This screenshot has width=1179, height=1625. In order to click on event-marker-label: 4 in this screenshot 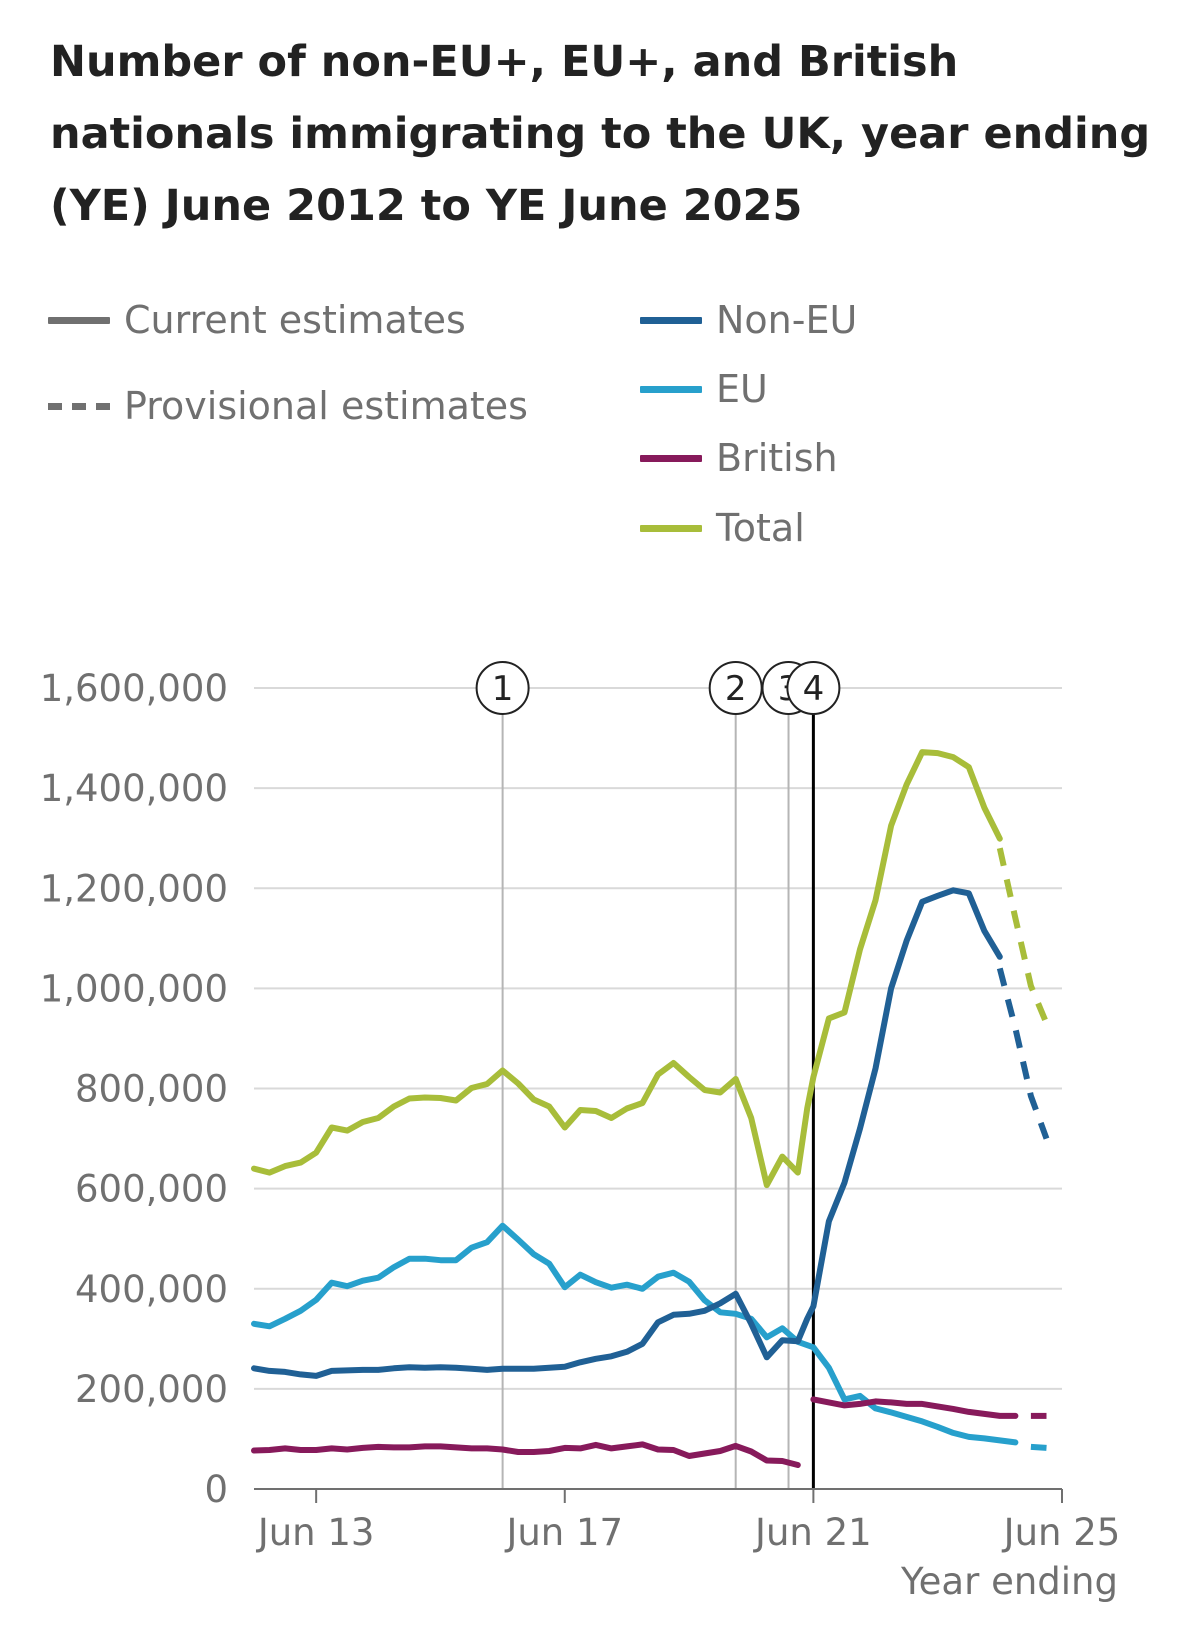, I will do `click(814, 689)`.